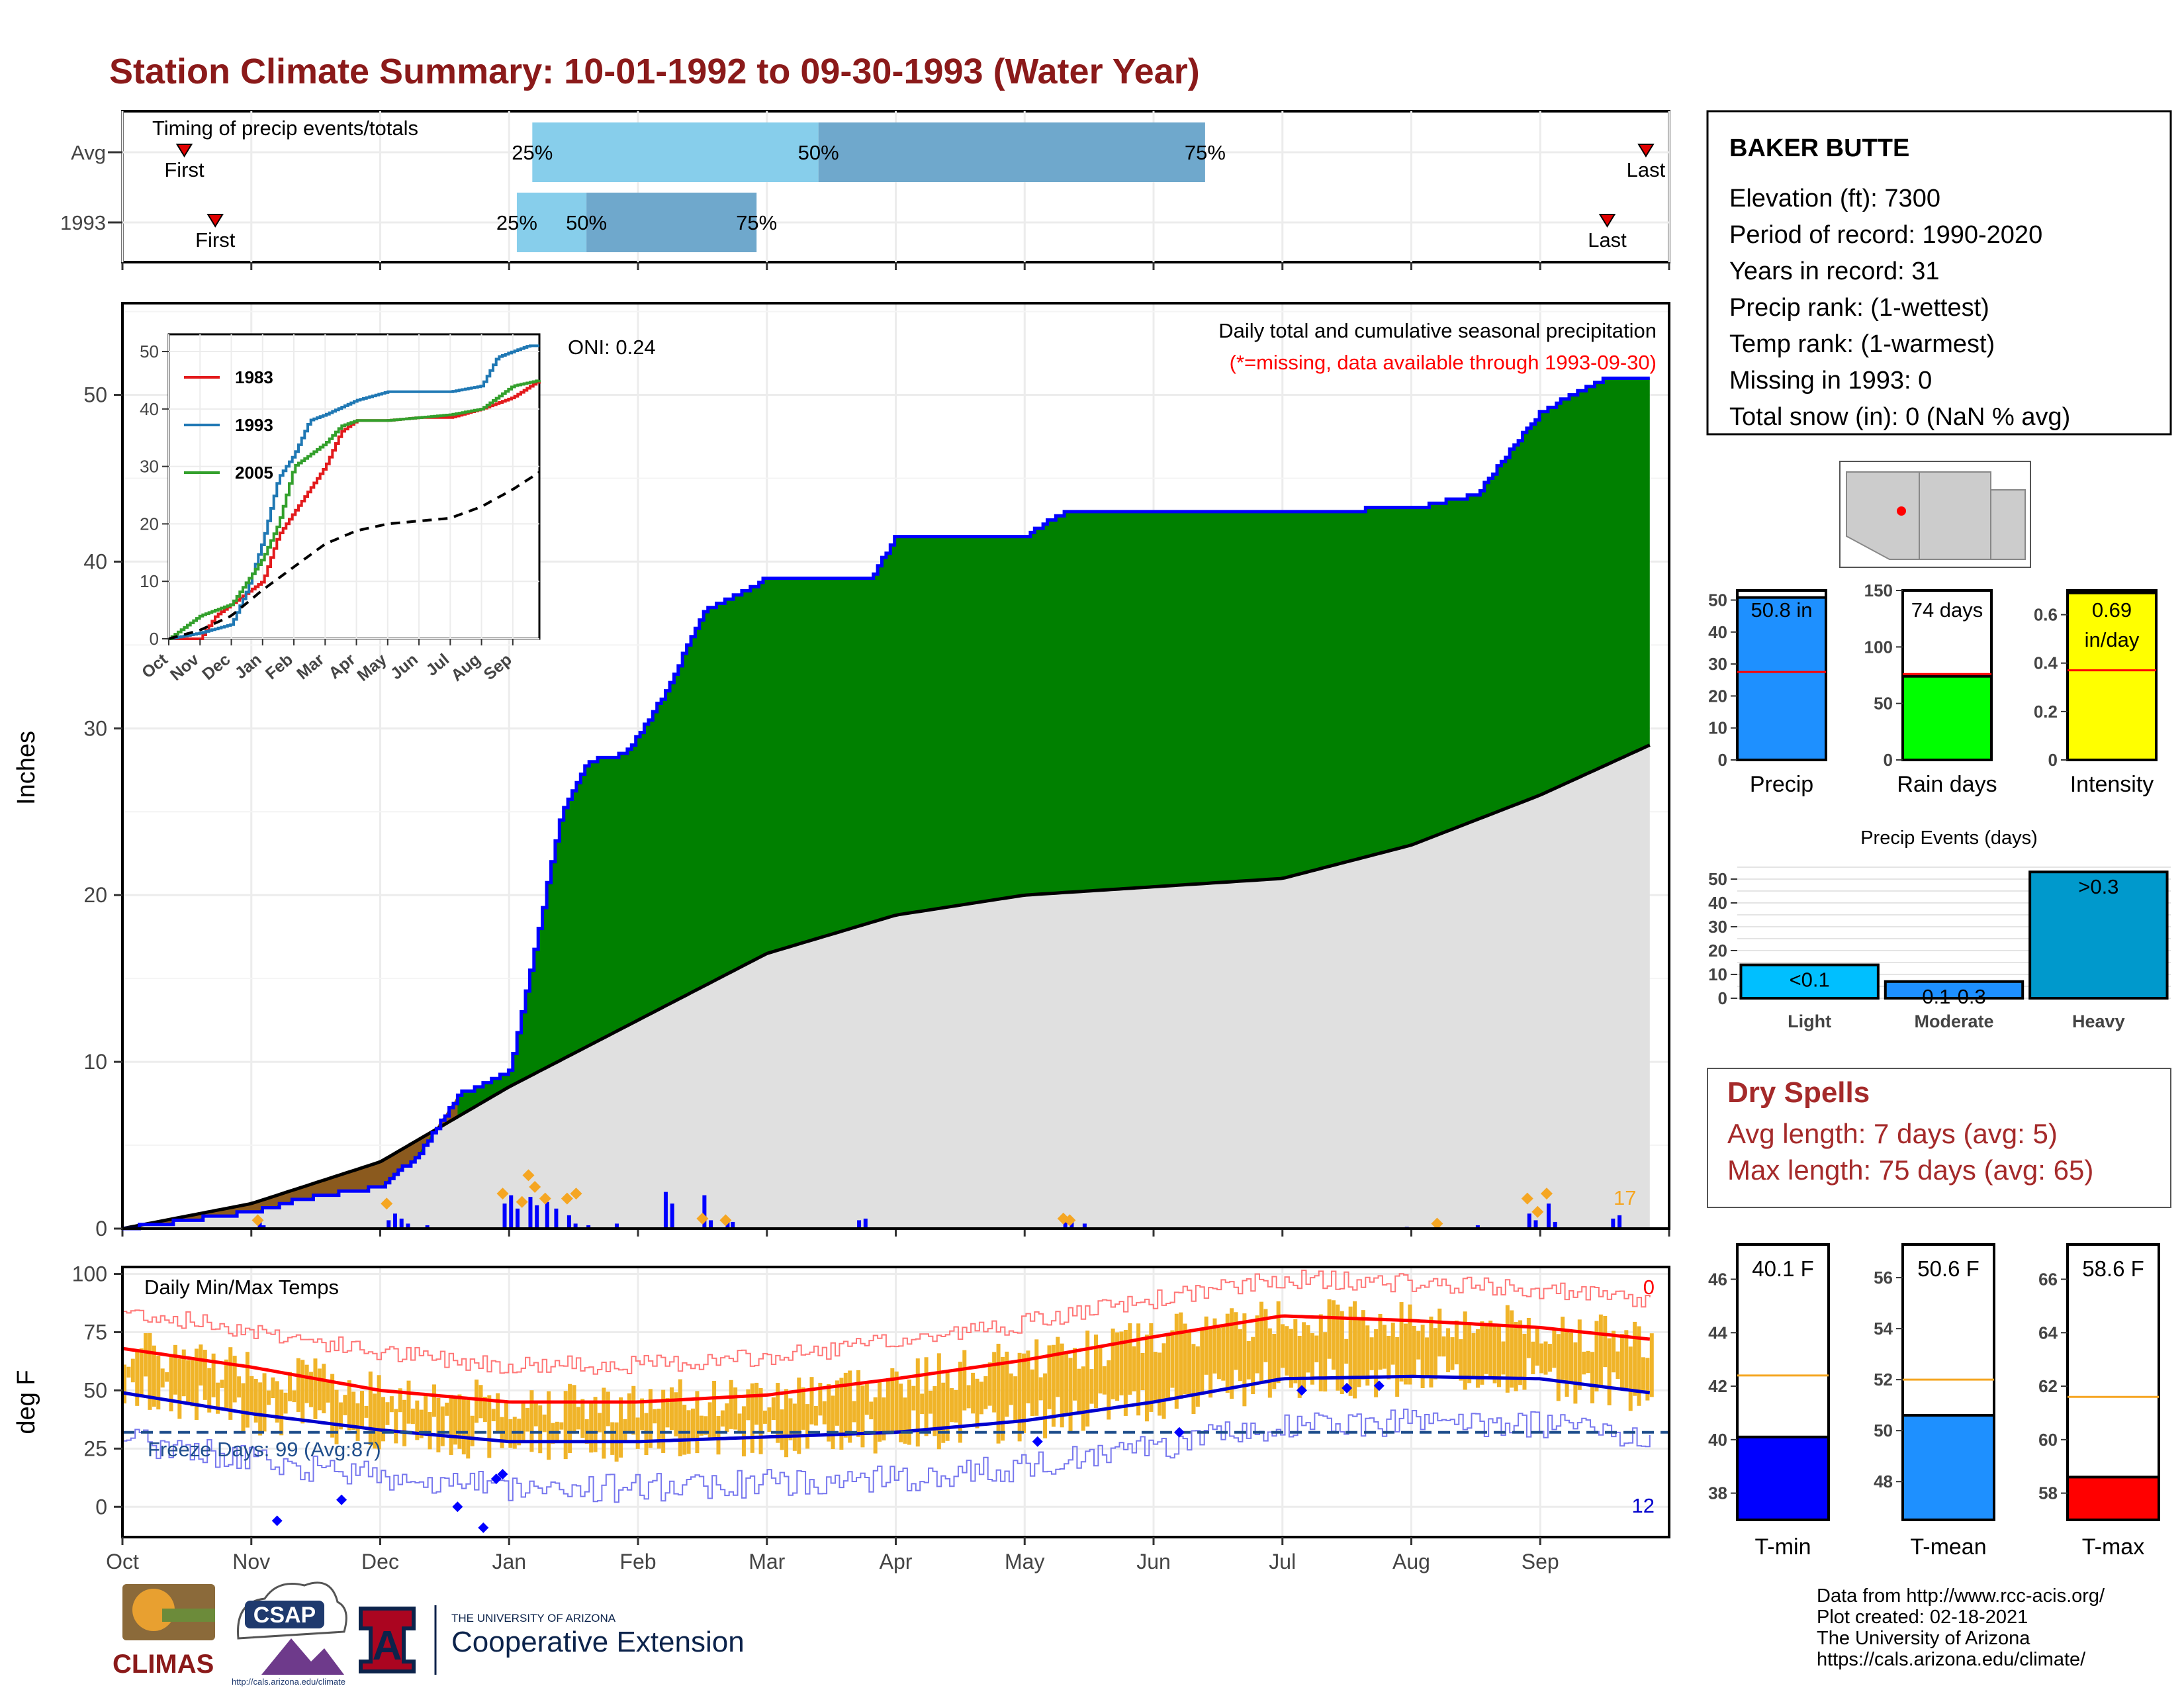 The image size is (2184, 1688). Describe the element at coordinates (503, 1474) in the screenshot. I see `record-low-marker` at that location.